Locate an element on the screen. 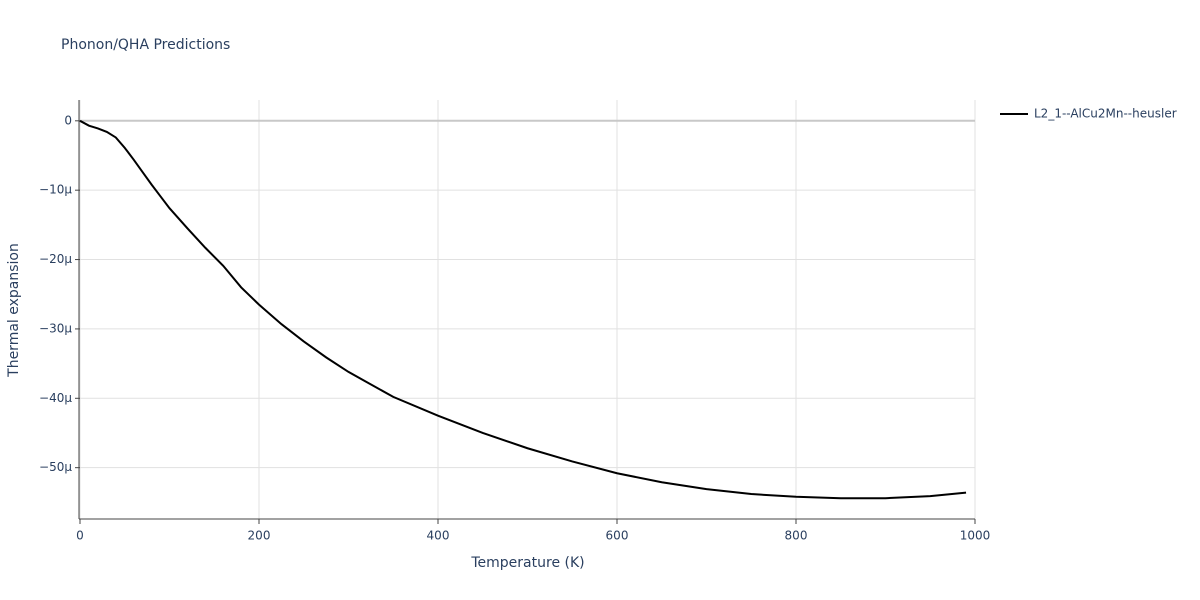 Image resolution: width=1200 pixels, height=600 pixels. x-tick-label: 600 is located at coordinates (617, 536).